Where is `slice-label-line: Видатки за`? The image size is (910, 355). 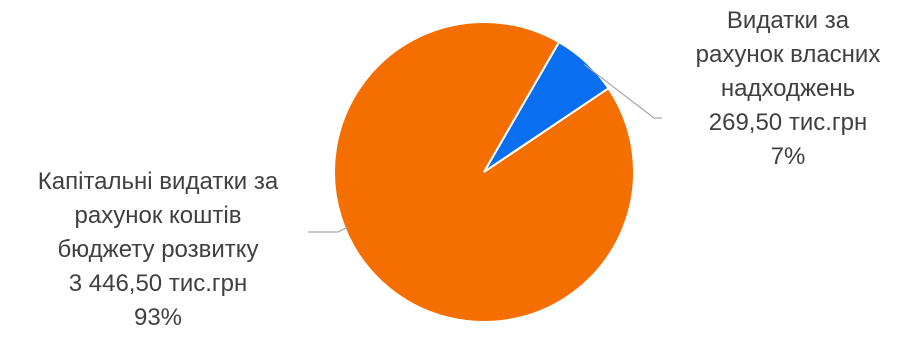 slice-label-line: Видатки за is located at coordinates (788, 21).